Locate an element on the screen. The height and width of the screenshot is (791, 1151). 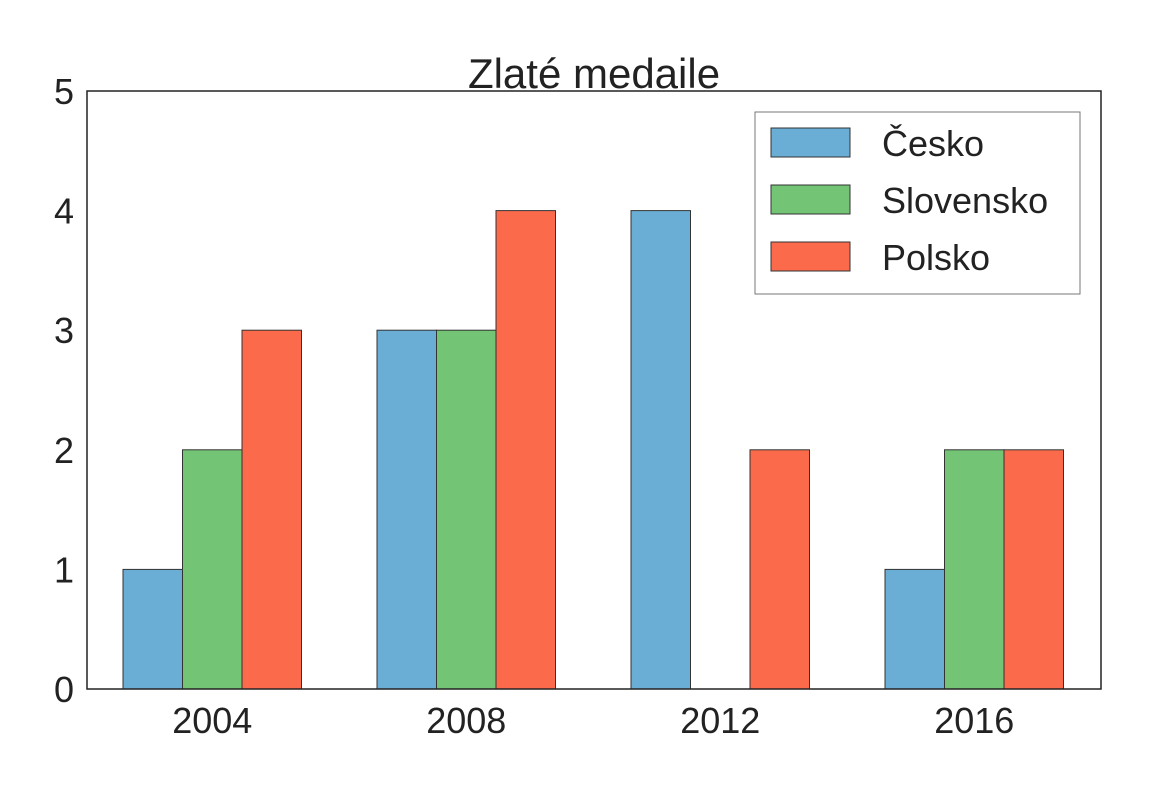
y-axis-ticks: 0 1 2 3 4 5 is located at coordinates (64, 390).